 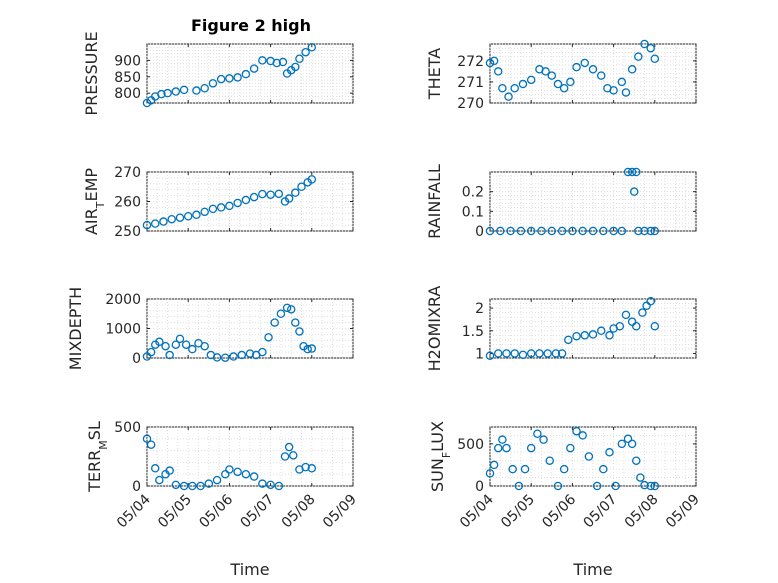 I want to click on axes-frame, so click(x=593, y=201).